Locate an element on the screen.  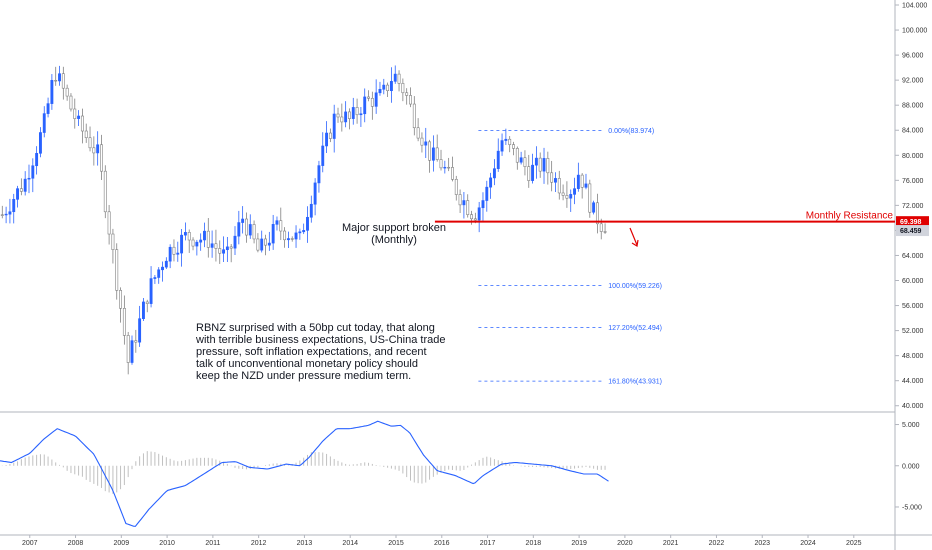
price-tick-label: 52.000 is located at coordinates (913, 331).